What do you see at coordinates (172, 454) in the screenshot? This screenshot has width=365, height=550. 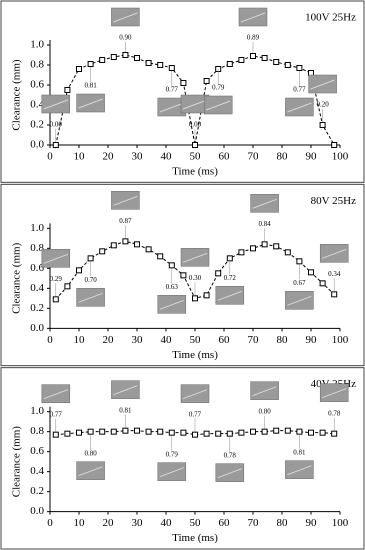 I see `annotation-label: 0.79` at bounding box center [172, 454].